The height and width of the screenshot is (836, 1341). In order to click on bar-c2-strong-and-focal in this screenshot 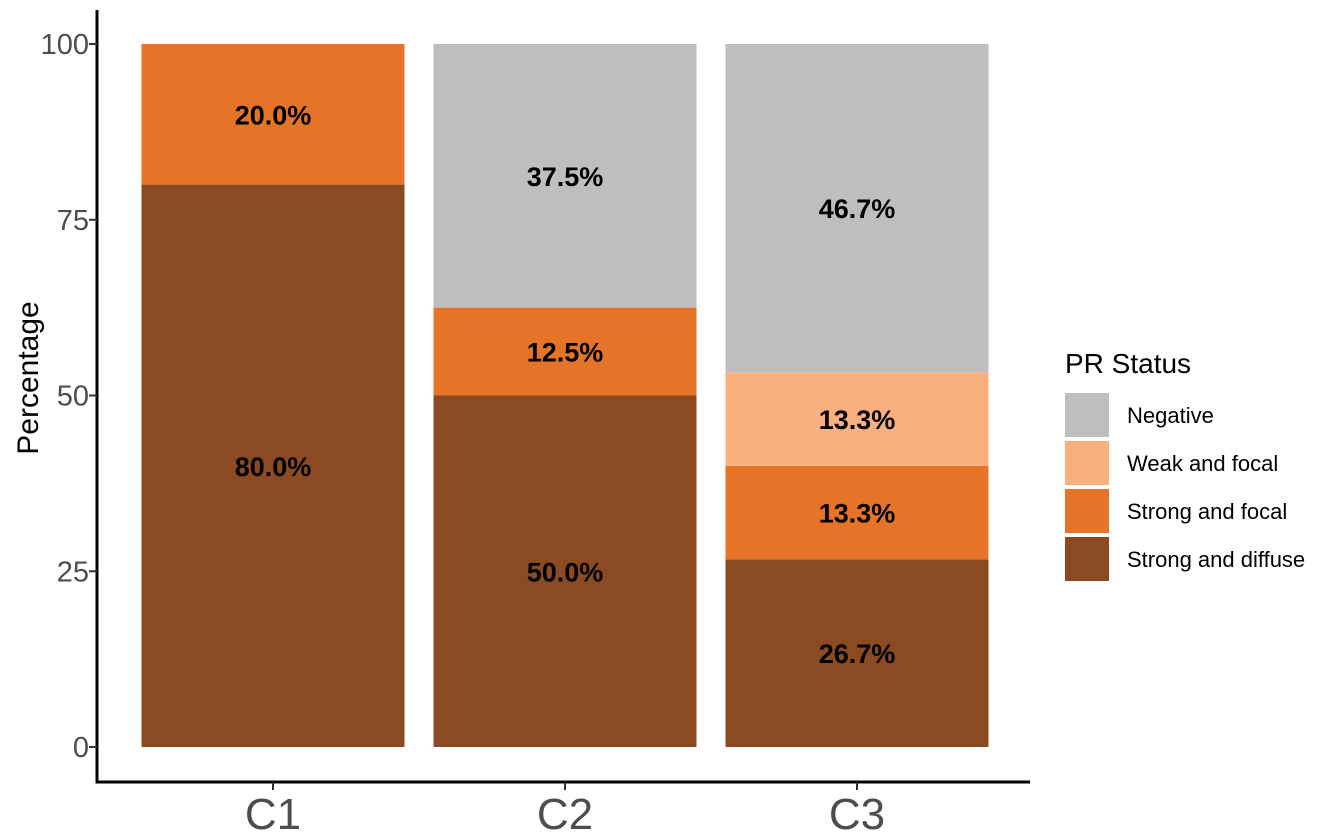, I will do `click(565, 351)`.